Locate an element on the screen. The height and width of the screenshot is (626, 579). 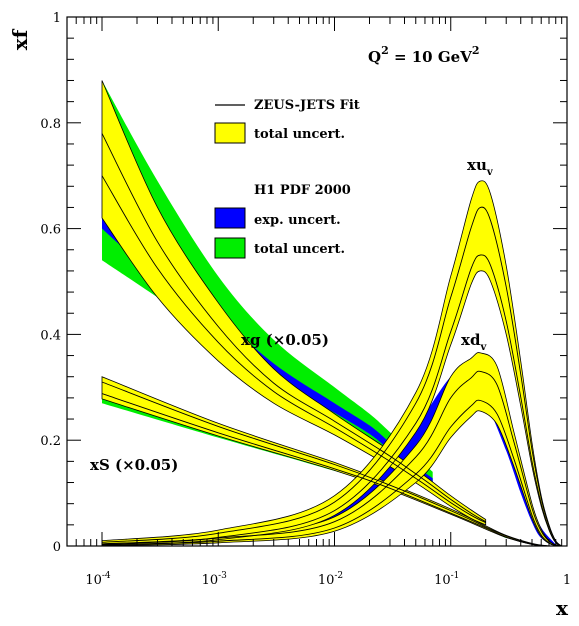
legend-h1-exp-swatch is located at coordinates (230, 218).